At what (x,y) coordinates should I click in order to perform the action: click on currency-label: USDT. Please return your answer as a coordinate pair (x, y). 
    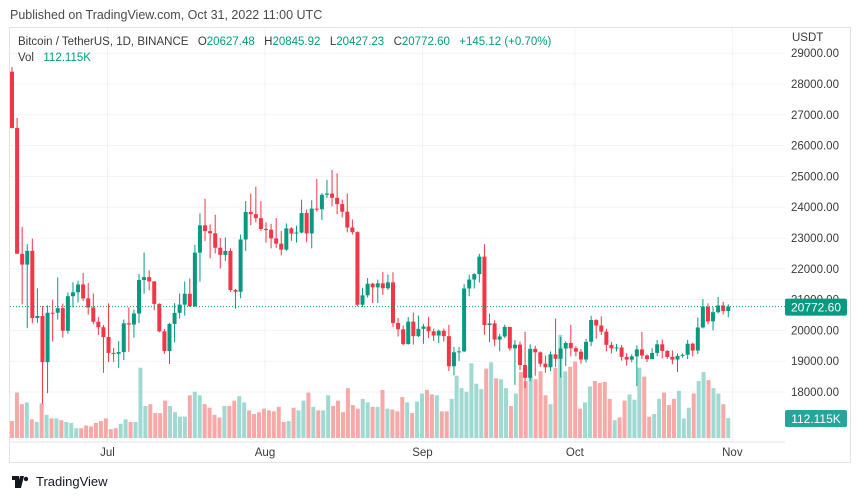
    Looking at the image, I should click on (808, 38).